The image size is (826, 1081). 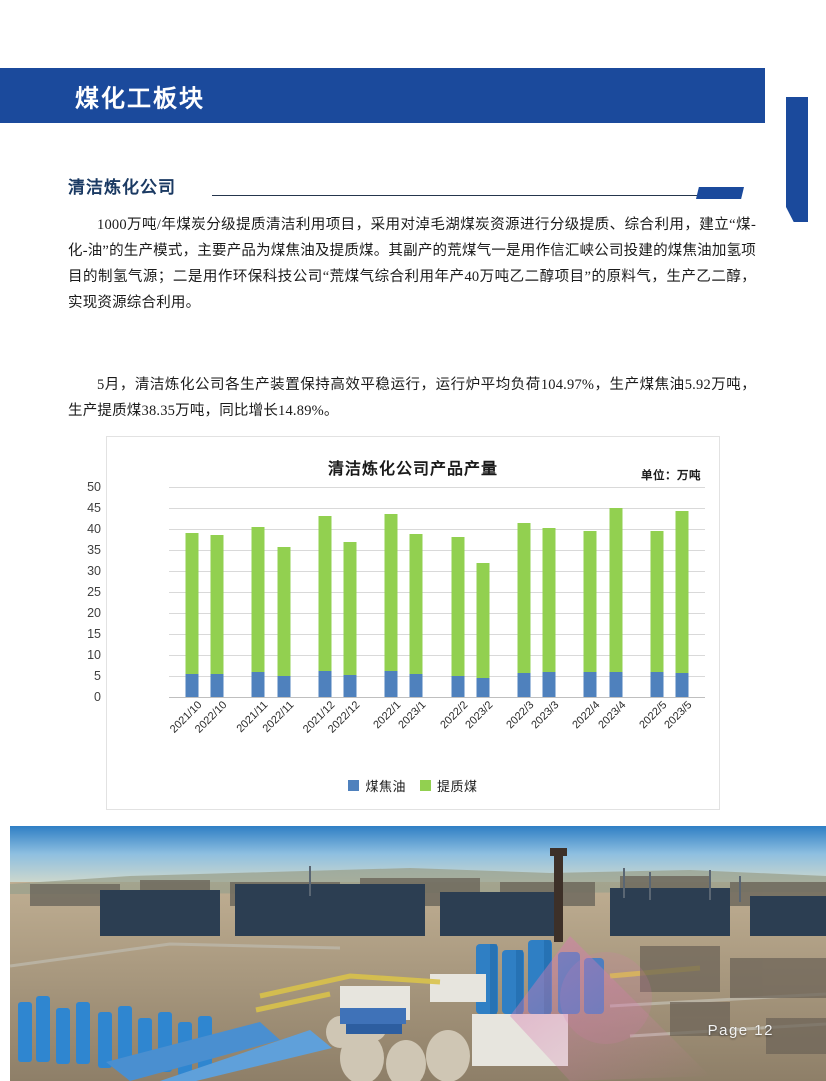 What do you see at coordinates (457, 786) in the screenshot?
I see `chart-legend-label: 提质煤` at bounding box center [457, 786].